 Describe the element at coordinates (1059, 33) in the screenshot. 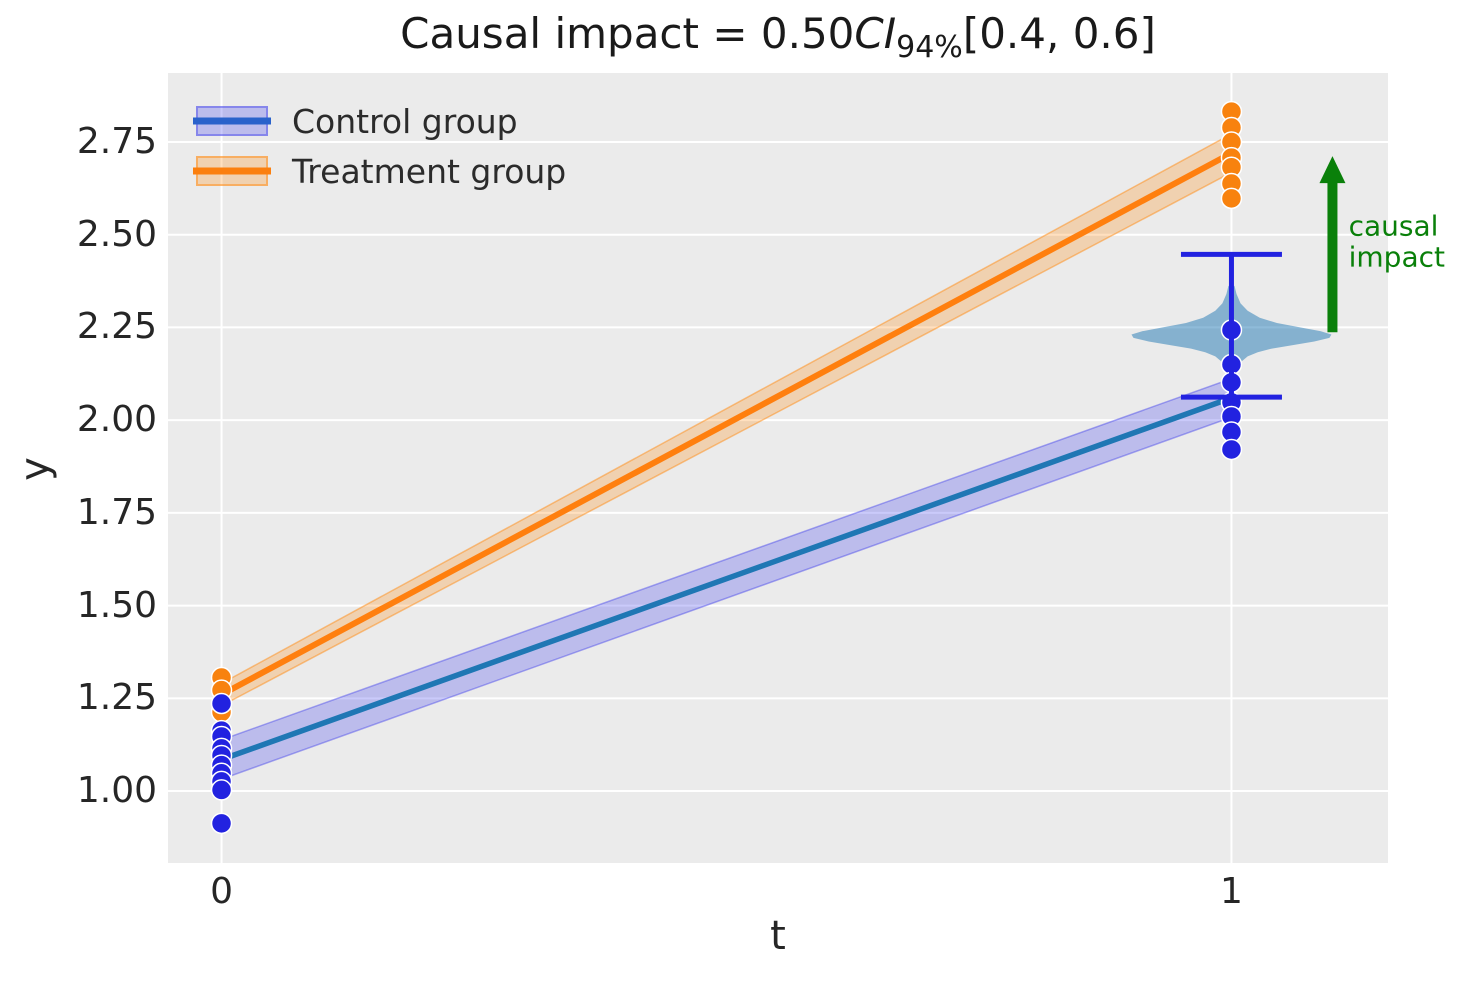

I see `title-interval: [0.4, 0.6]` at that location.